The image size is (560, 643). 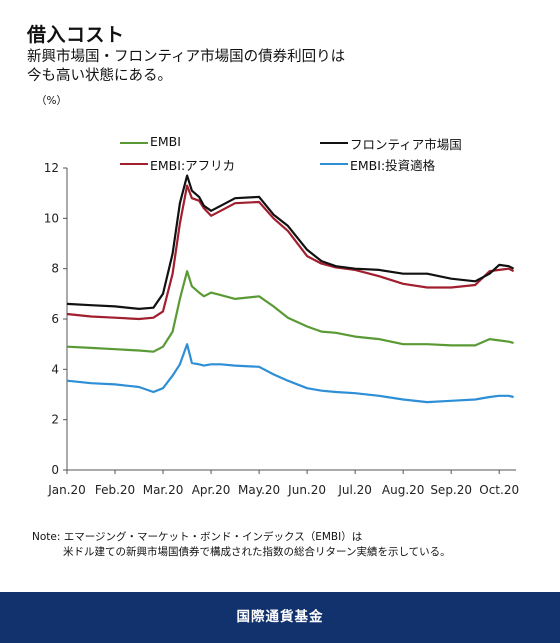 I want to click on legend-swatch-embi-ig, so click(x=334, y=164).